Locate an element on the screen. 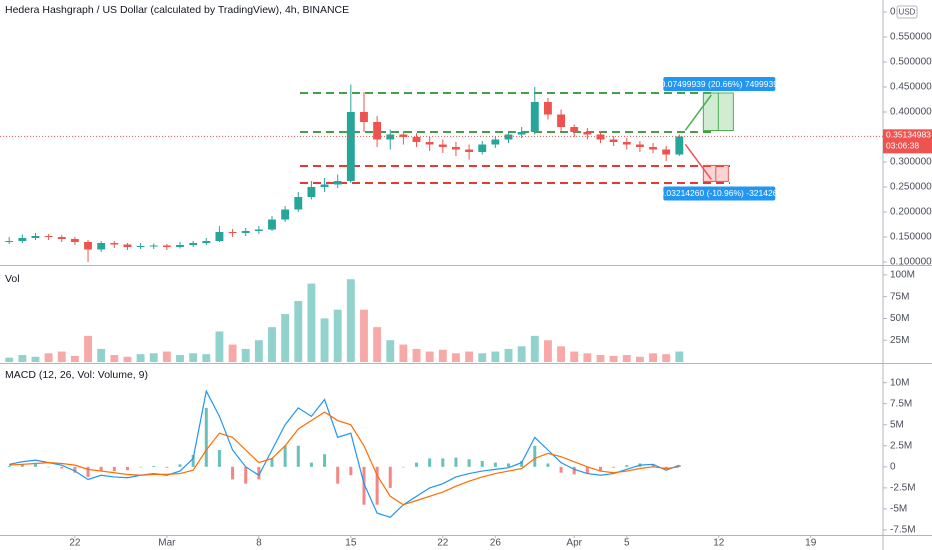 The image size is (932, 550). x-tick-label: 19 is located at coordinates (811, 543).